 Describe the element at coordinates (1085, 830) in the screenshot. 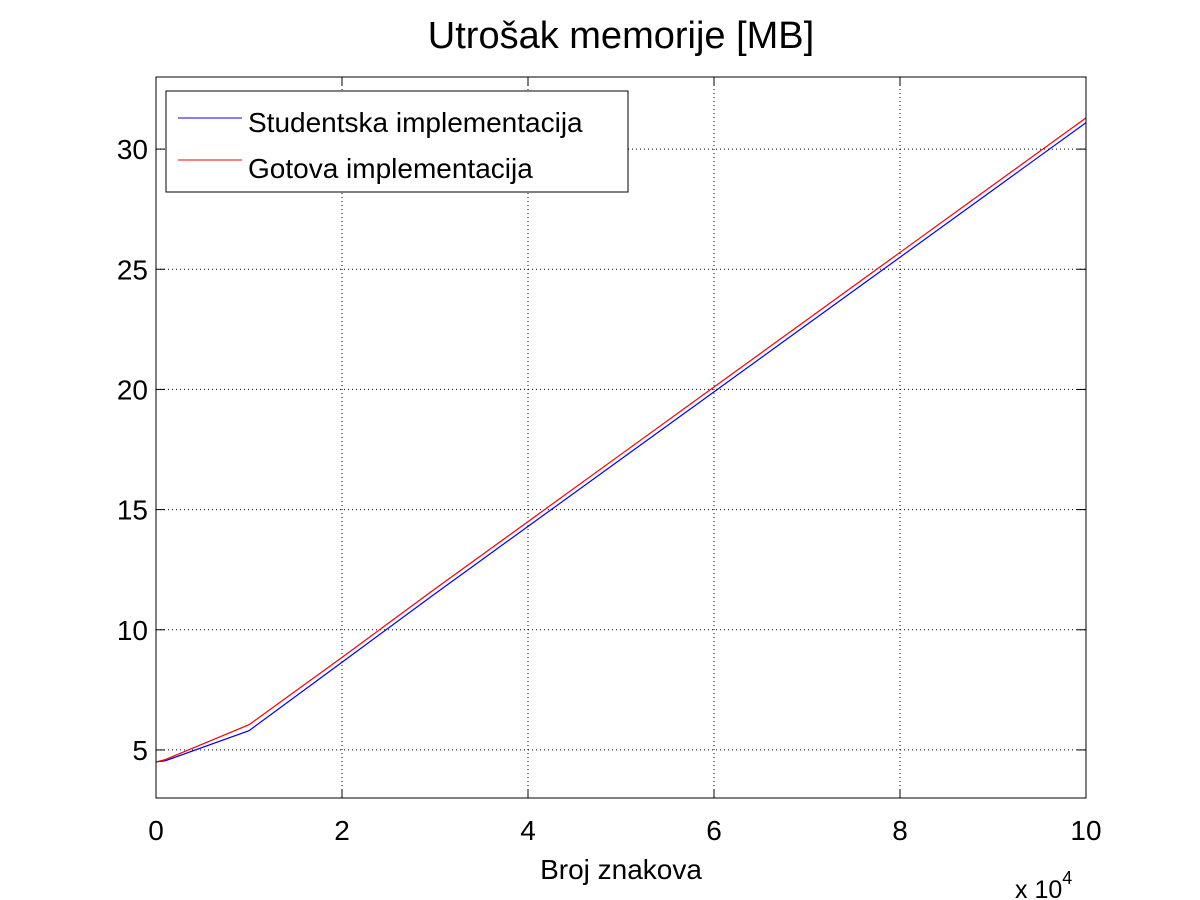

I see `x-tick-label: 10` at that location.